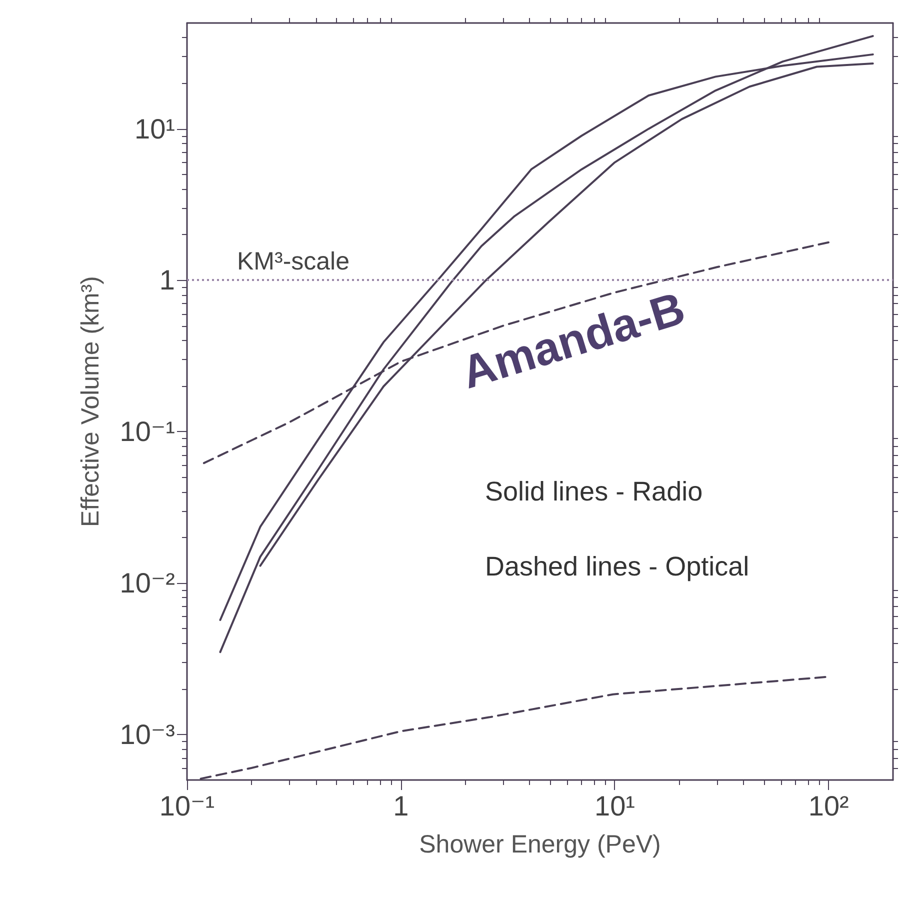 Image resolution: width=907 pixels, height=909 pixels. I want to click on y-tick-label: 10¹, so click(154, 128).